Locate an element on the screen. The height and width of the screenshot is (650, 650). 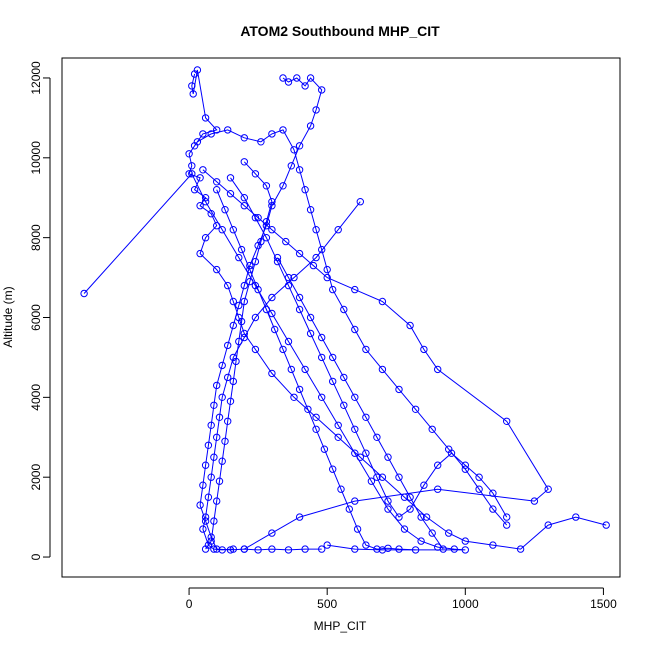
y-axis-label: Altitude (m) is located at coordinates (8, 316).